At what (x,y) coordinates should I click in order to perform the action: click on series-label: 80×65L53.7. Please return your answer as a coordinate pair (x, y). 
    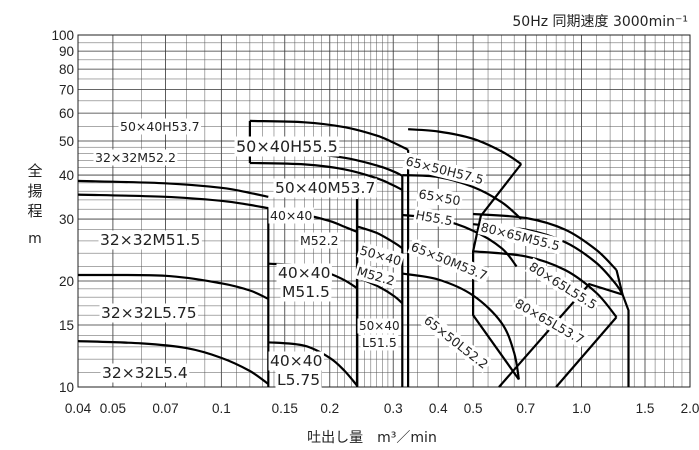
    Looking at the image, I should click on (550, 322).